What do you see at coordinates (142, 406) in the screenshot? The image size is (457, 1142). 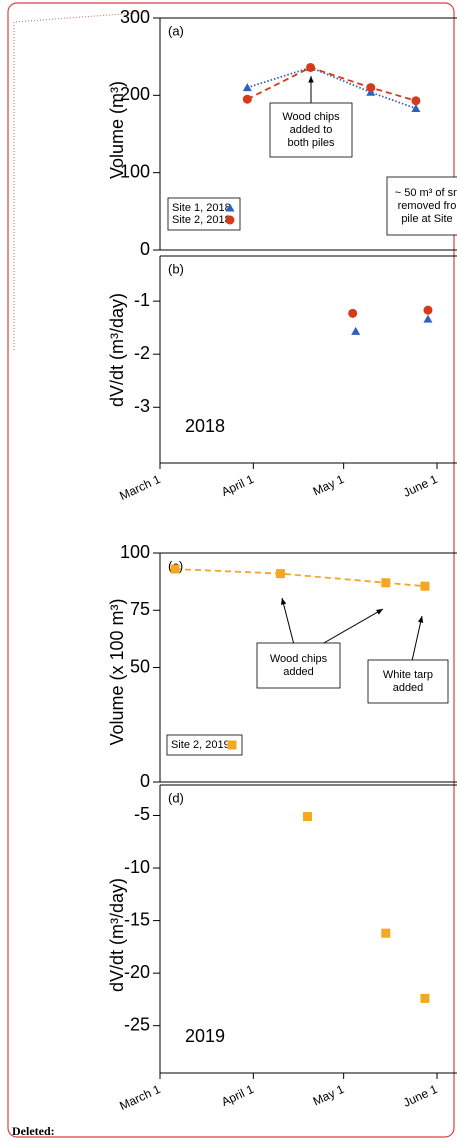 I see `y-tick-label: -3` at bounding box center [142, 406].